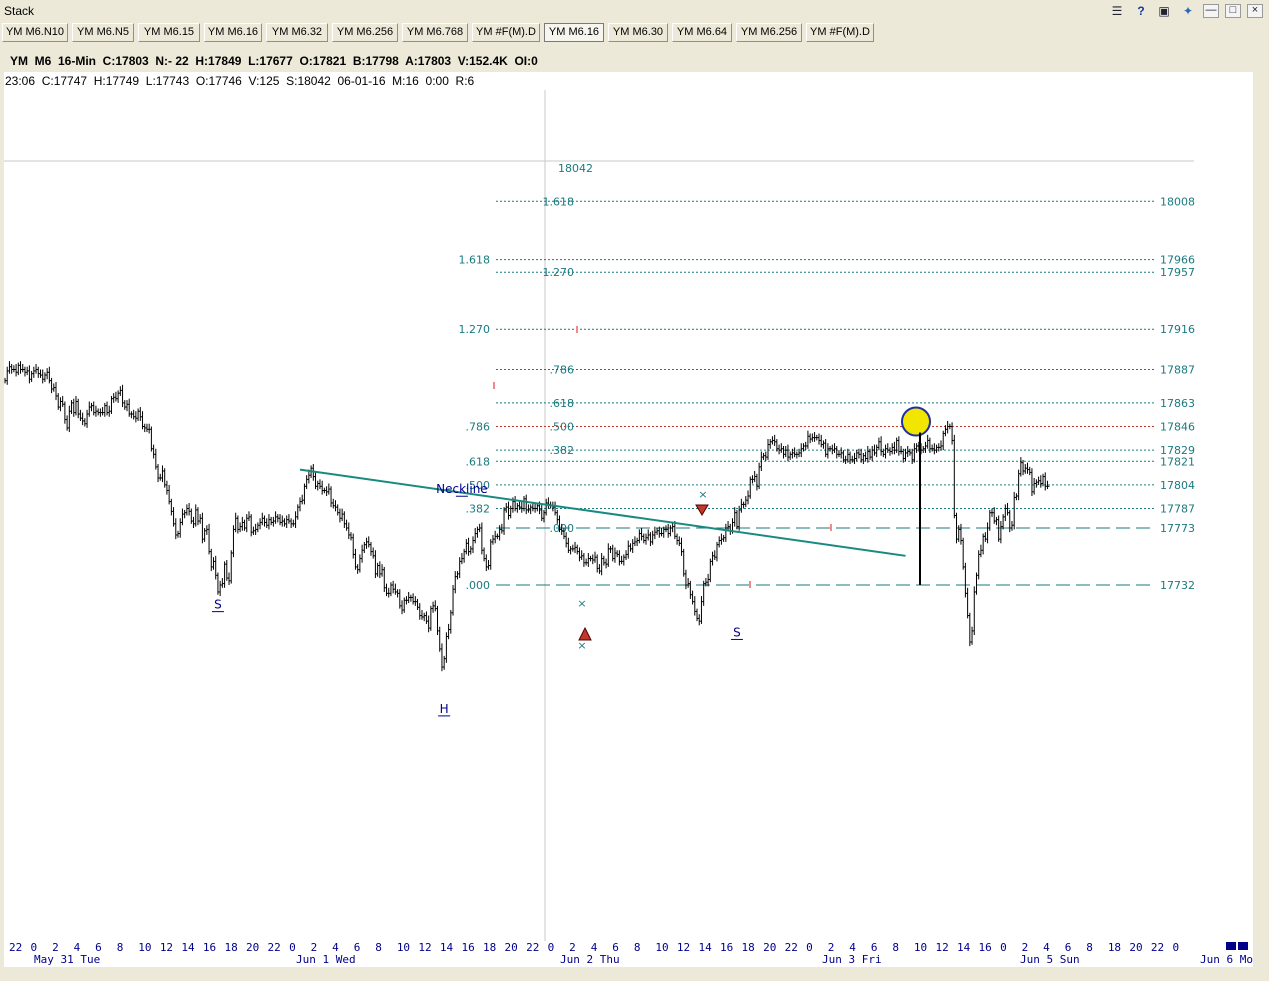 This screenshot has height=981, width=1269. I want to click on price-level-label: 17916, so click(1177, 329).